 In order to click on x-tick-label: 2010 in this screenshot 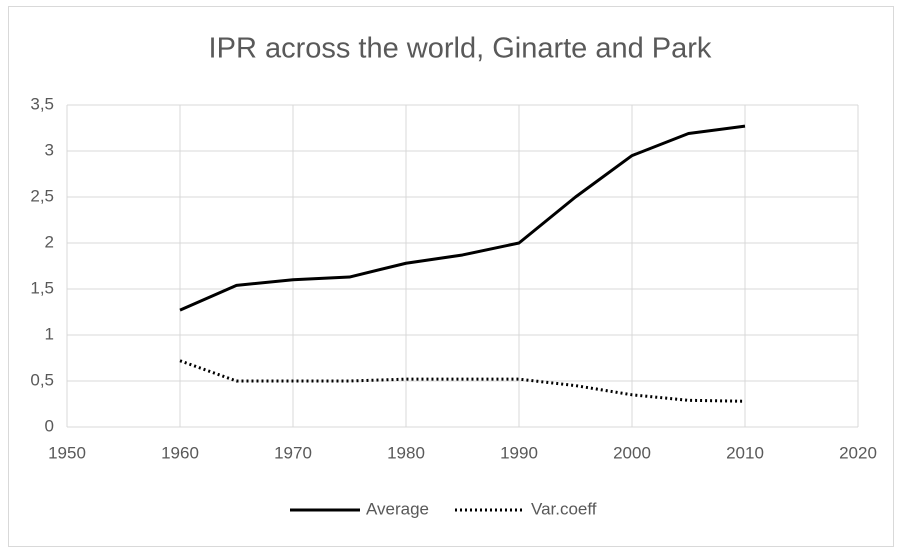, I will do `click(745, 452)`.